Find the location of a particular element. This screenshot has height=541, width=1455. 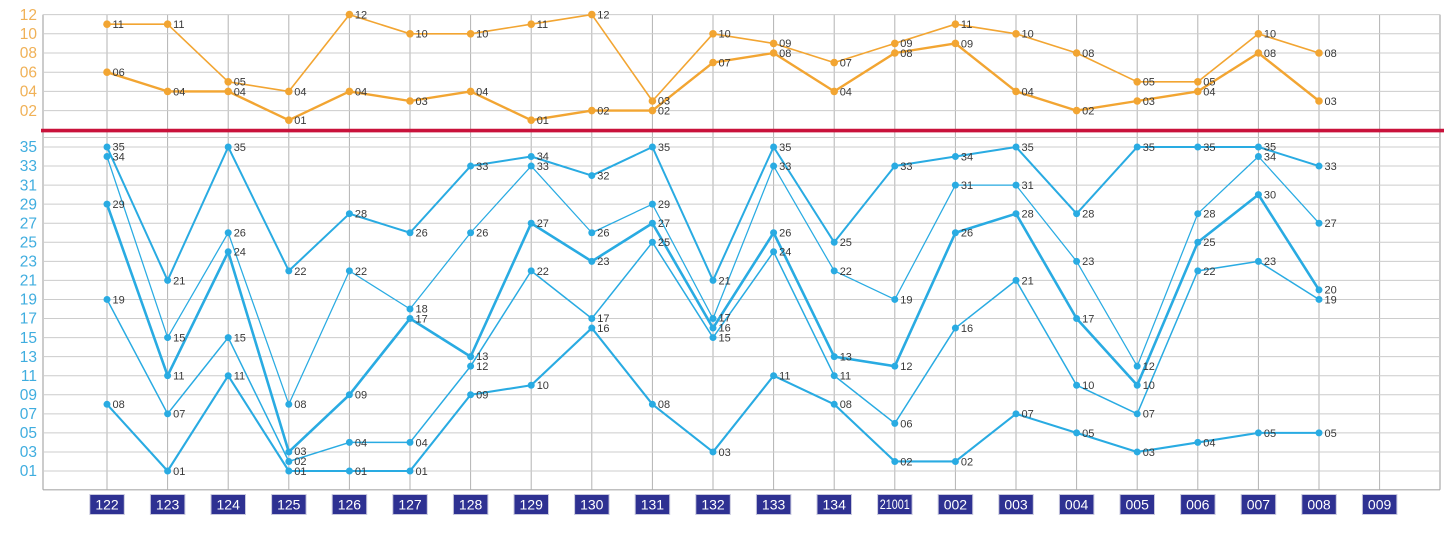

back-zone-data-point-label: 02 is located at coordinates (664, 112).